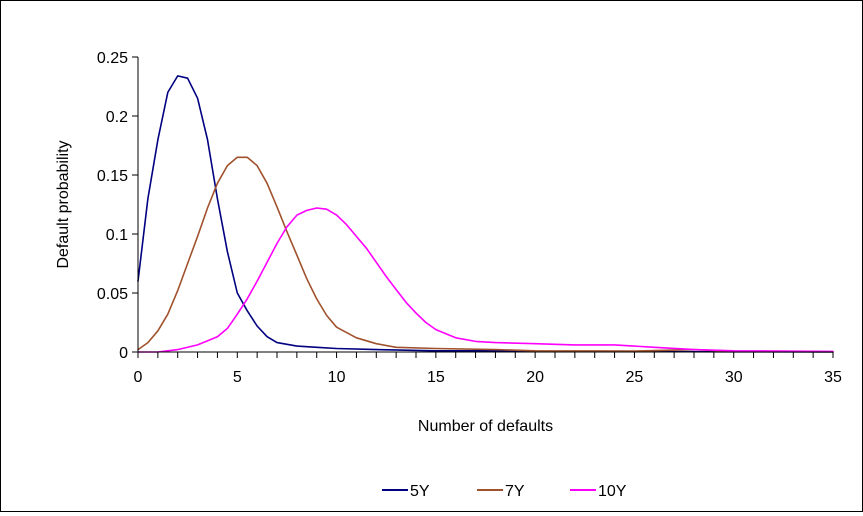 This screenshot has width=863, height=516. I want to click on x-tick-label: 10, so click(337, 377).